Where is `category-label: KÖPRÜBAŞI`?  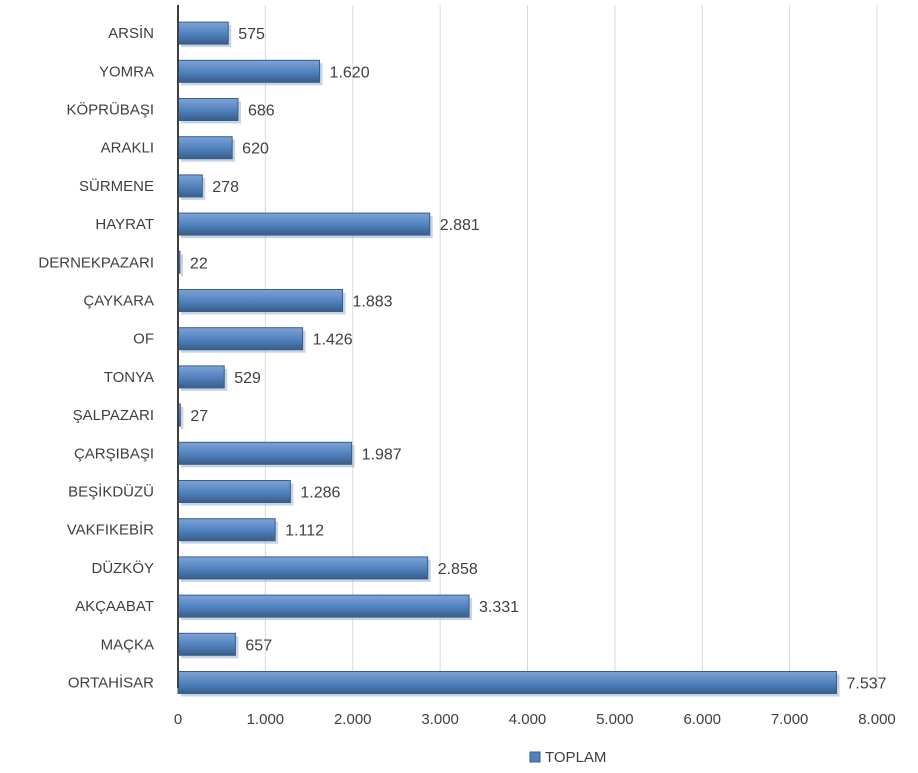
category-label: KÖPRÜBAŞI is located at coordinates (110, 110).